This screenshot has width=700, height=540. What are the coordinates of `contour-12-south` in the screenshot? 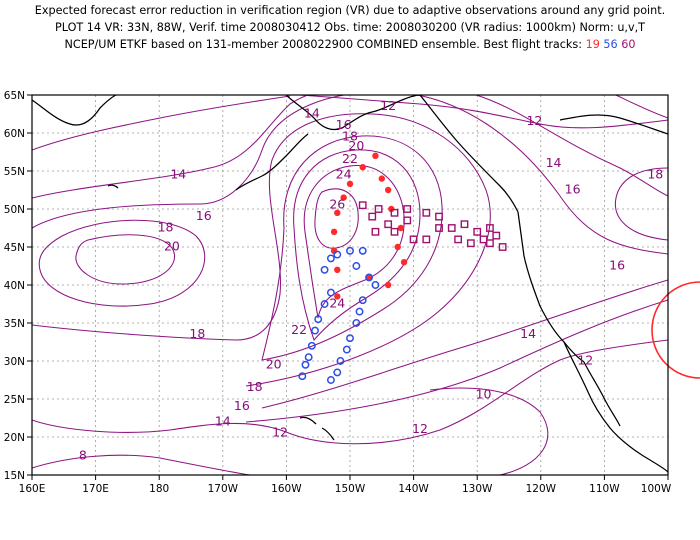 It's located at (476, 392).